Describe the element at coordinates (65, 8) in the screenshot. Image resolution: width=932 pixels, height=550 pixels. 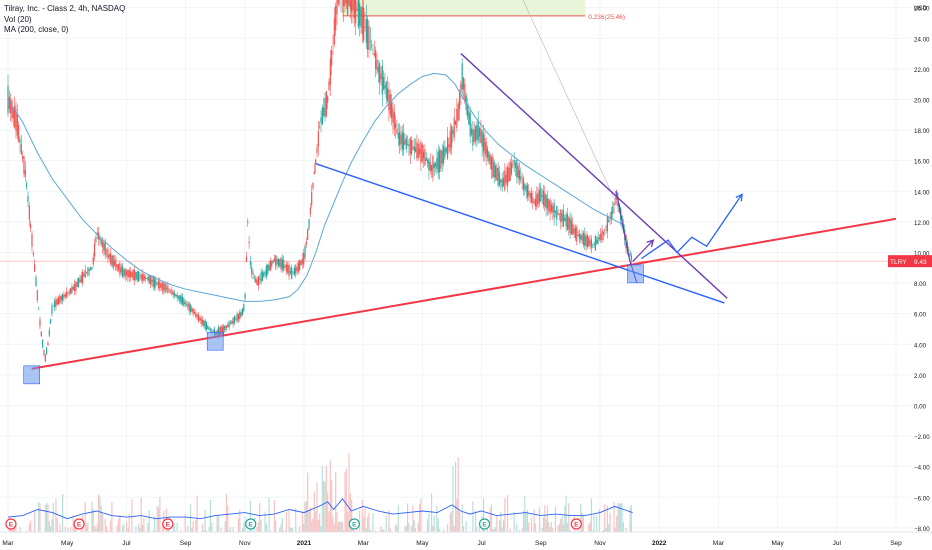
I see `legend-title: Tilray, Inc. - Class 2, 4h, NASDAQ` at that location.